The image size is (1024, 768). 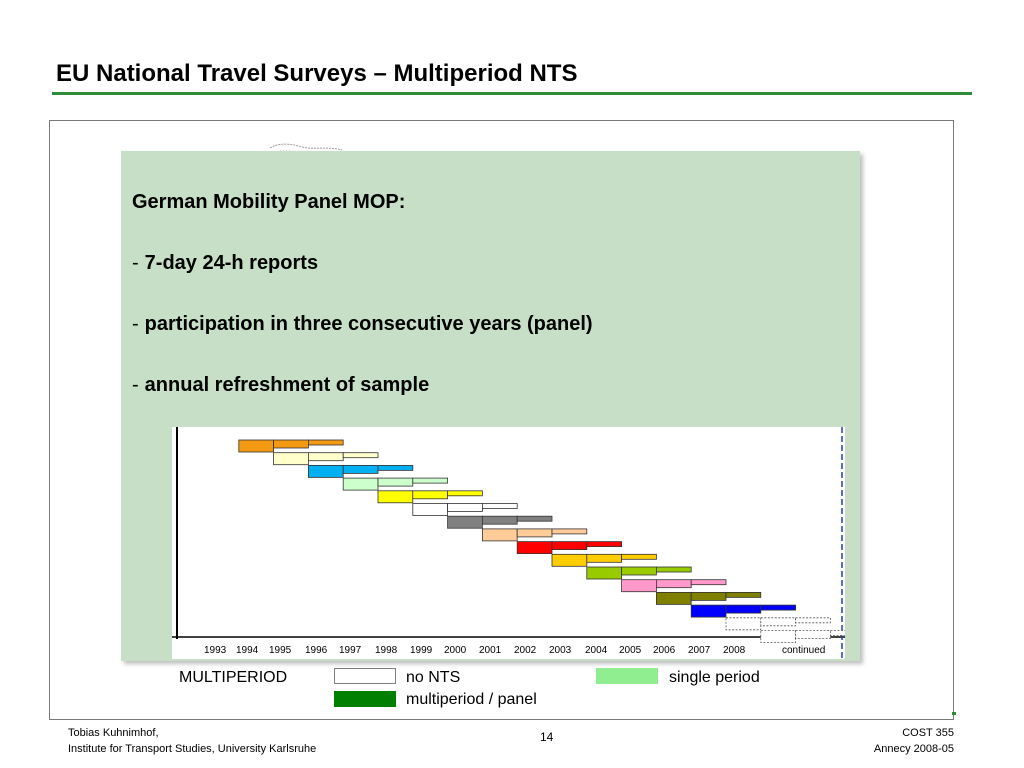 What do you see at coordinates (699, 650) in the screenshot?
I see `x-tick-label: 2007` at bounding box center [699, 650].